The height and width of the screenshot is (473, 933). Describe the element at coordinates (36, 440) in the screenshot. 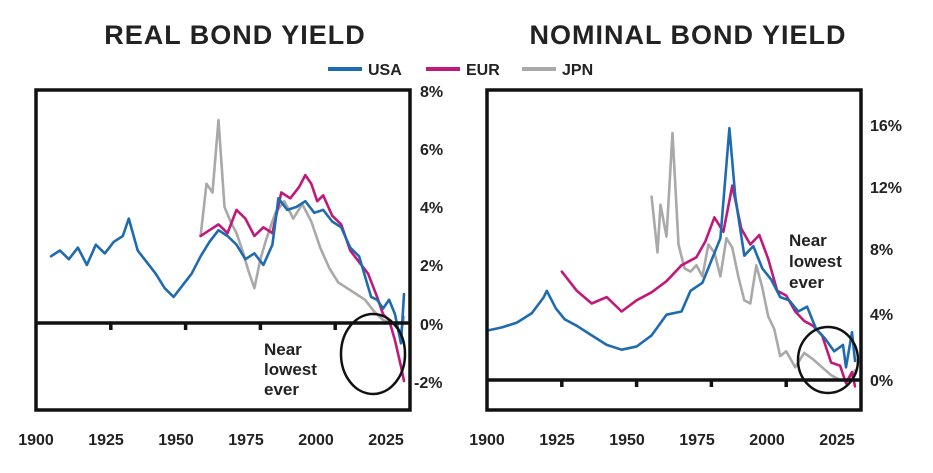

I see `real-xtick-1900: 1900` at that location.